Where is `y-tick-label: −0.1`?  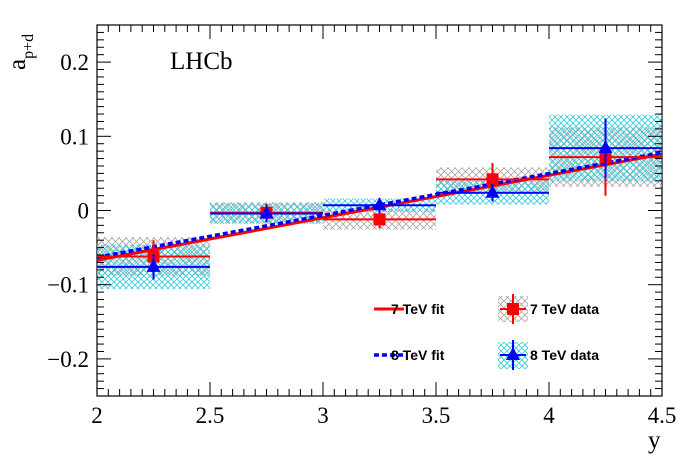
y-tick-label: −0.1 is located at coordinates (68, 285).